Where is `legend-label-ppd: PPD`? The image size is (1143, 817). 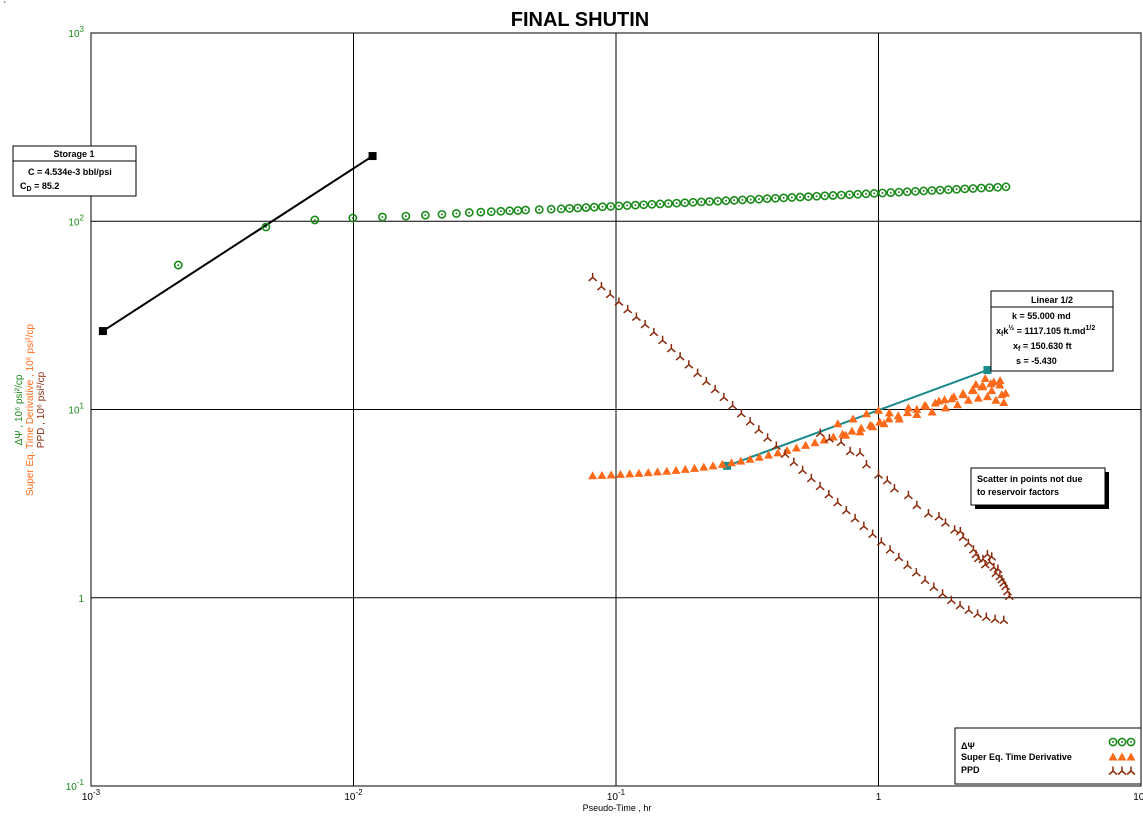
legend-label-ppd: PPD is located at coordinates (970, 770).